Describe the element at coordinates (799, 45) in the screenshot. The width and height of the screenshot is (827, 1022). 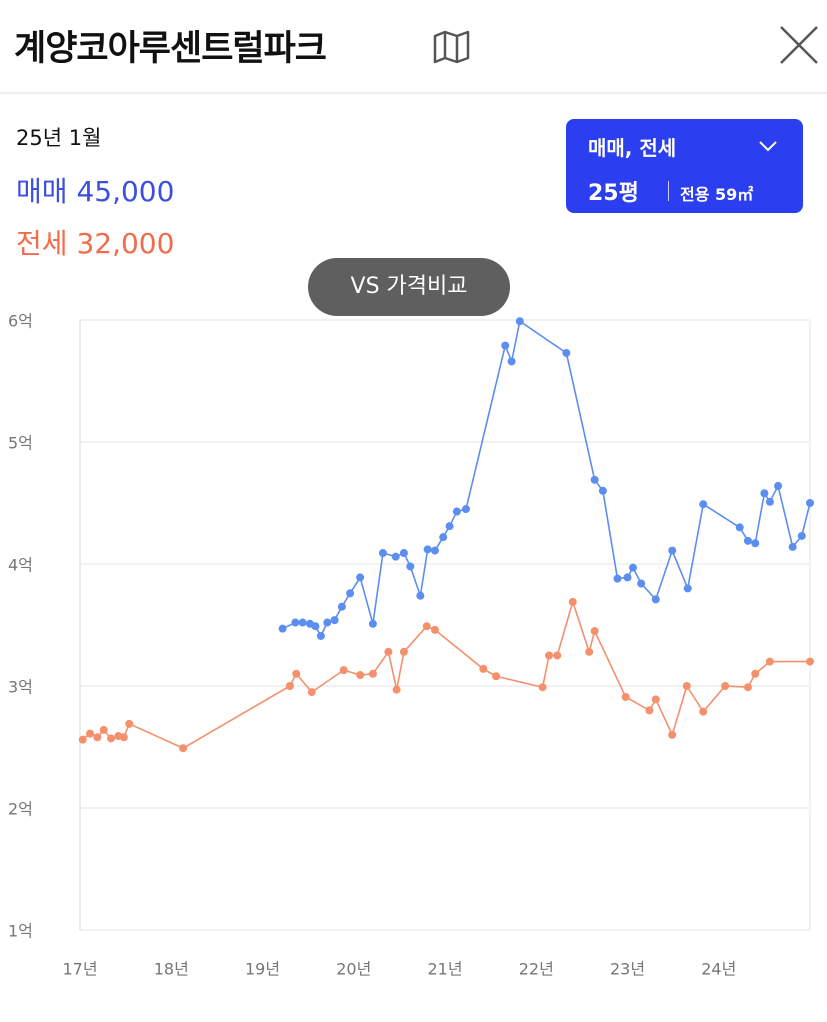
I see `close-button` at that location.